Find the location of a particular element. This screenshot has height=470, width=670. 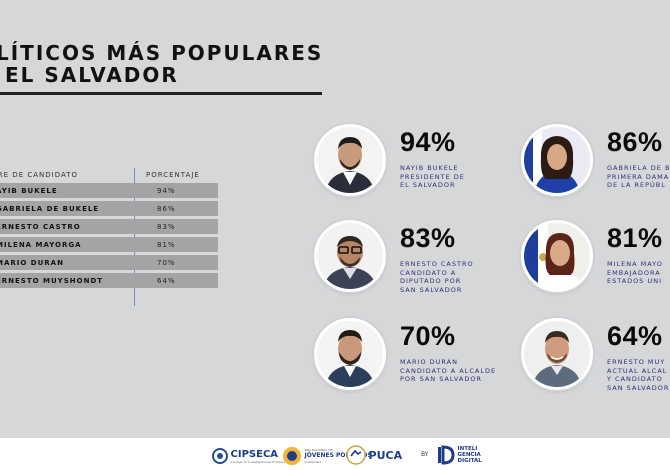

card-percentage: 64% is located at coordinates (635, 336).